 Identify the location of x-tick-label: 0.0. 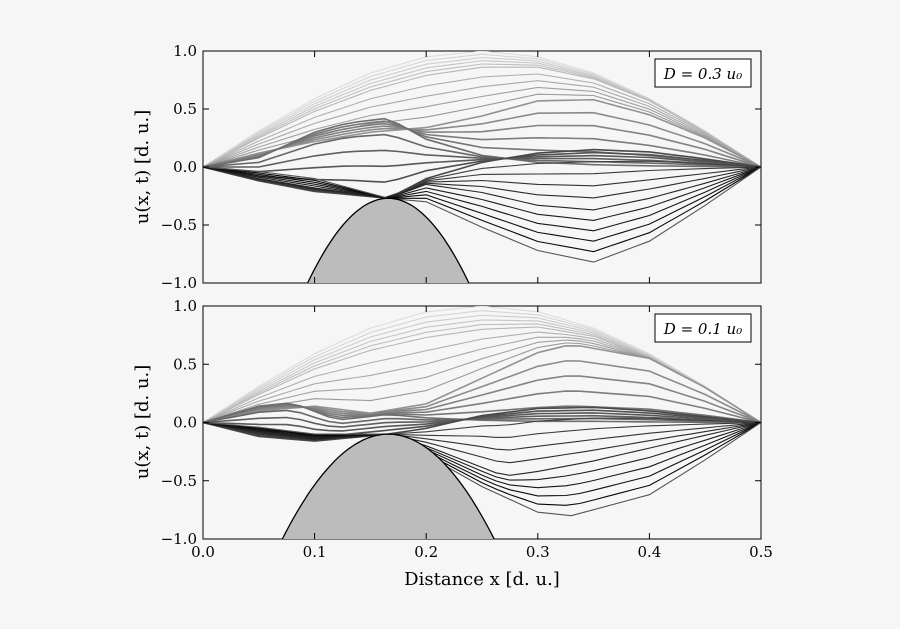
(203, 552).